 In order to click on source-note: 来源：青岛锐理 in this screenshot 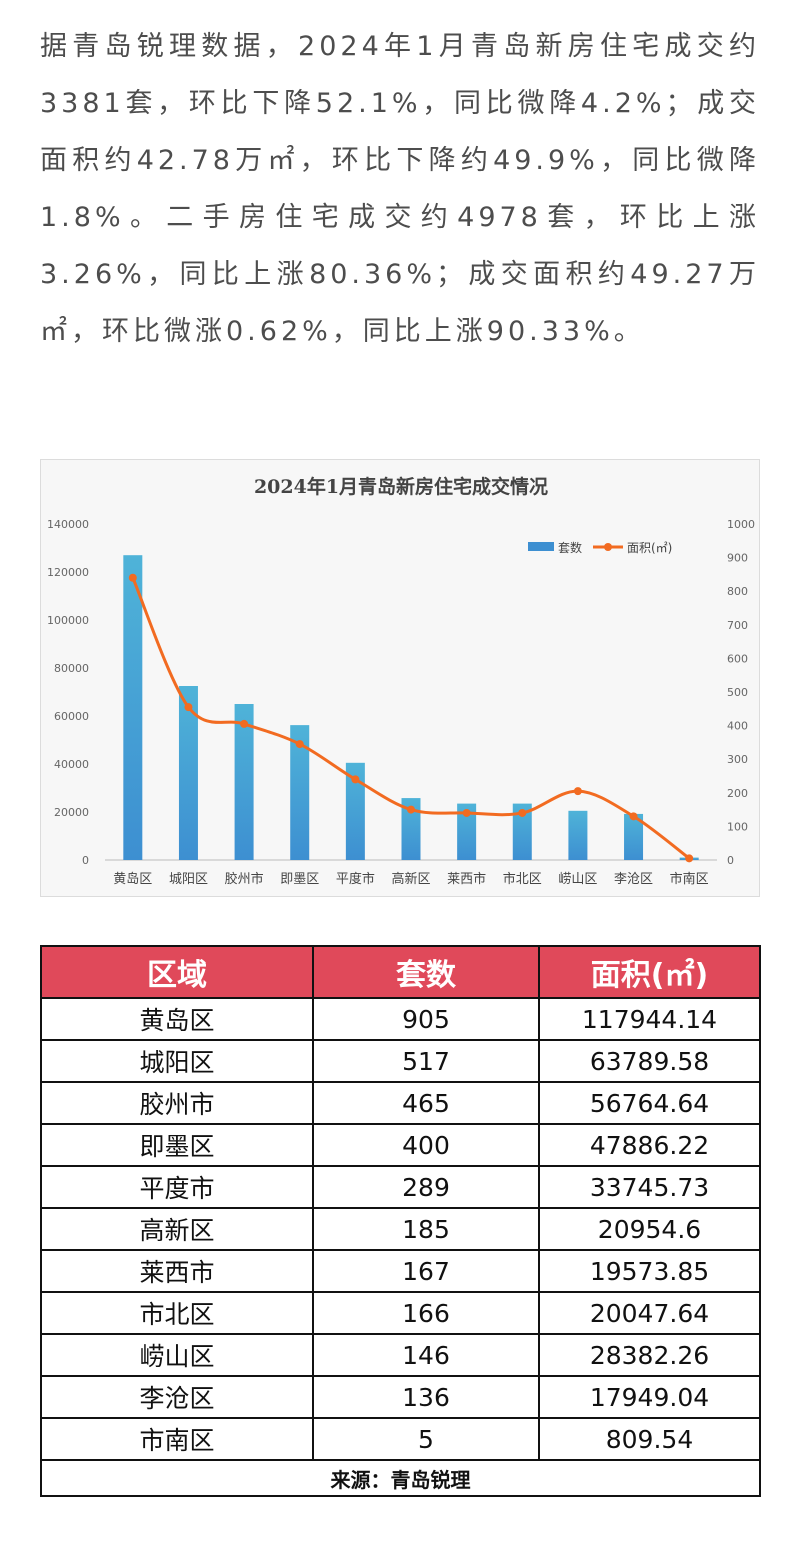, I will do `click(400, 1478)`.